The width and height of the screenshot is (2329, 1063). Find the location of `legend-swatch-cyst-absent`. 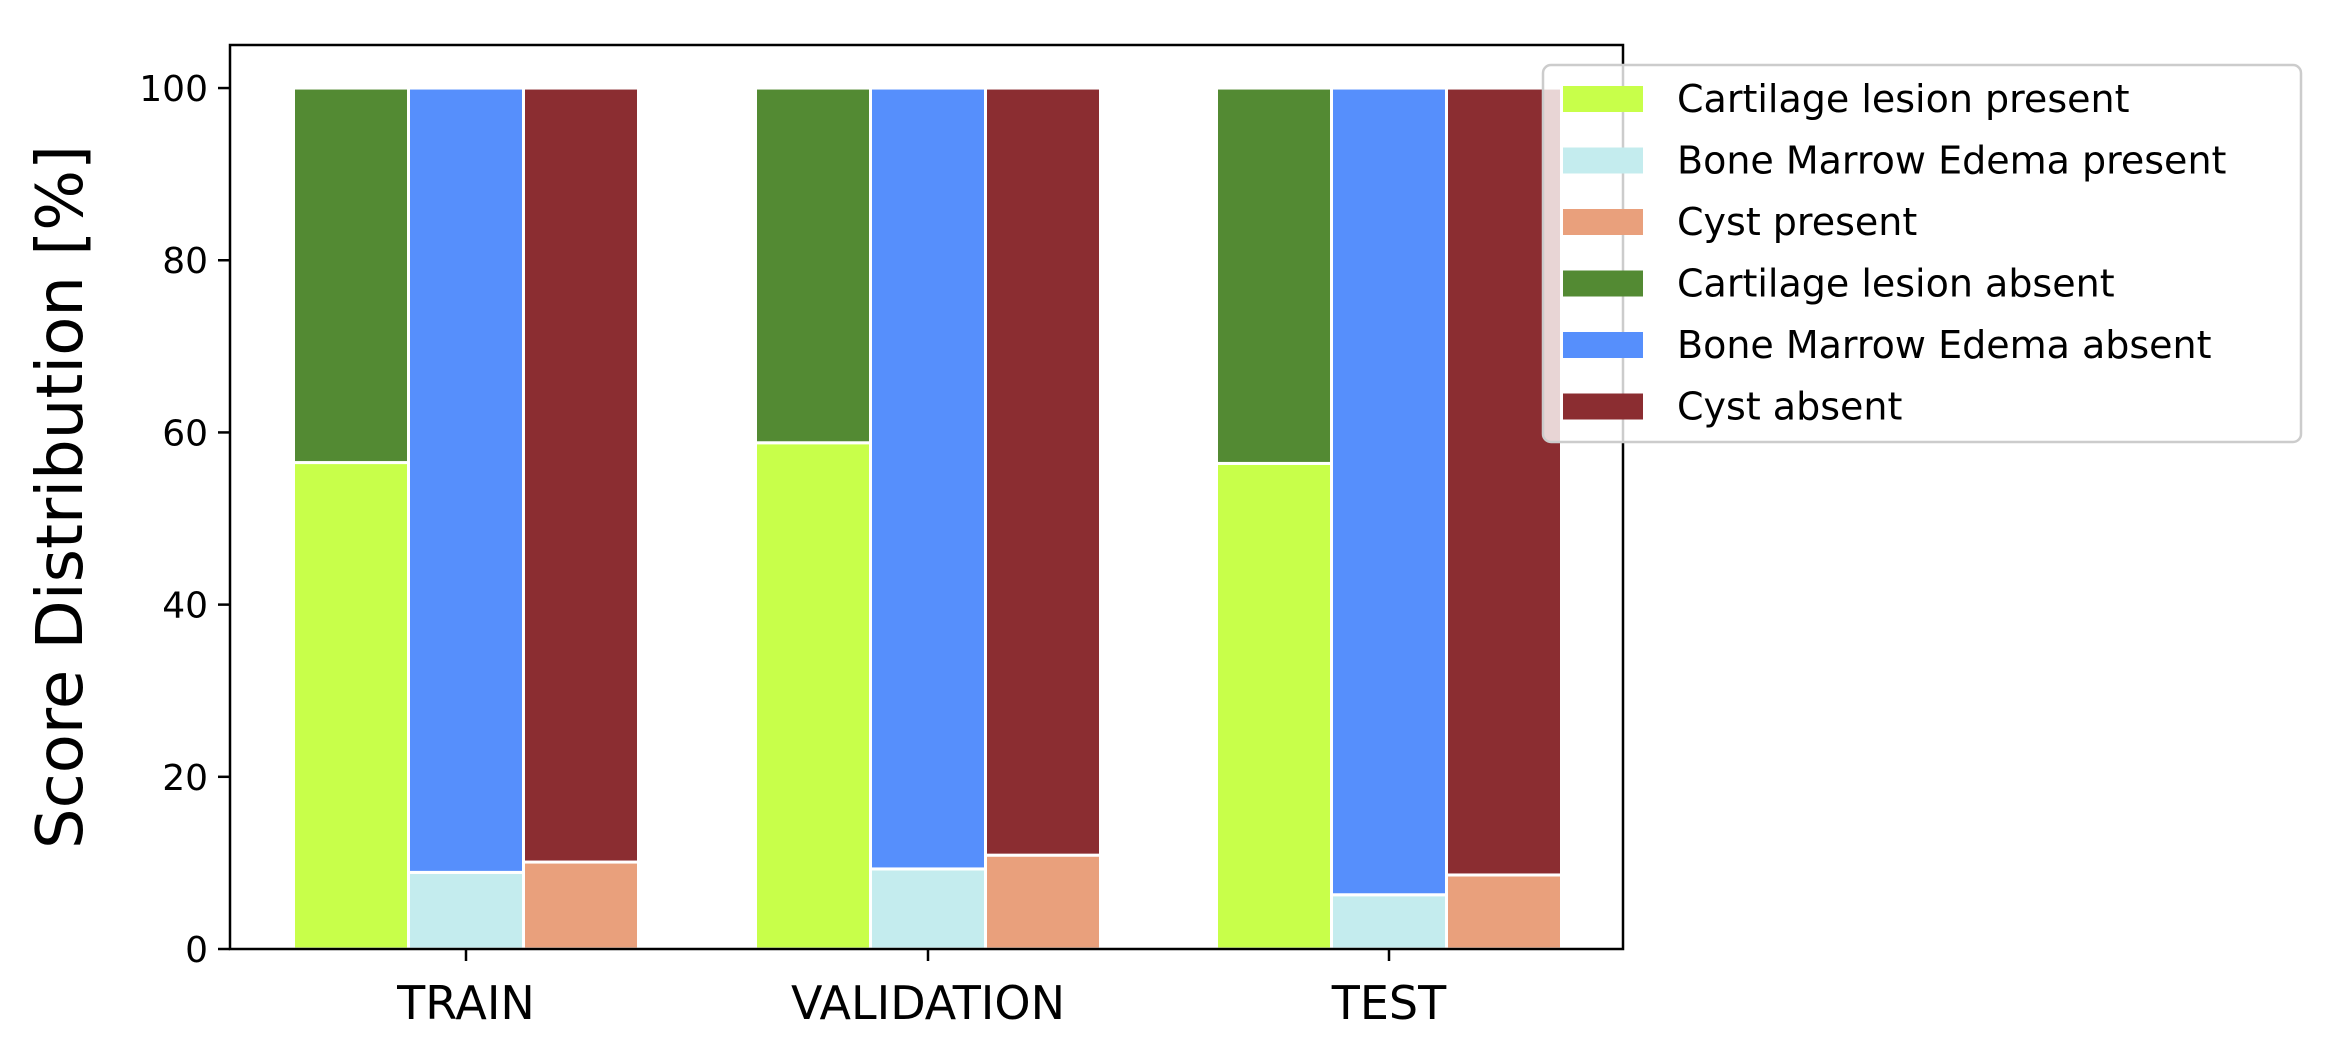

legend-swatch-cyst-absent is located at coordinates (1603, 406).